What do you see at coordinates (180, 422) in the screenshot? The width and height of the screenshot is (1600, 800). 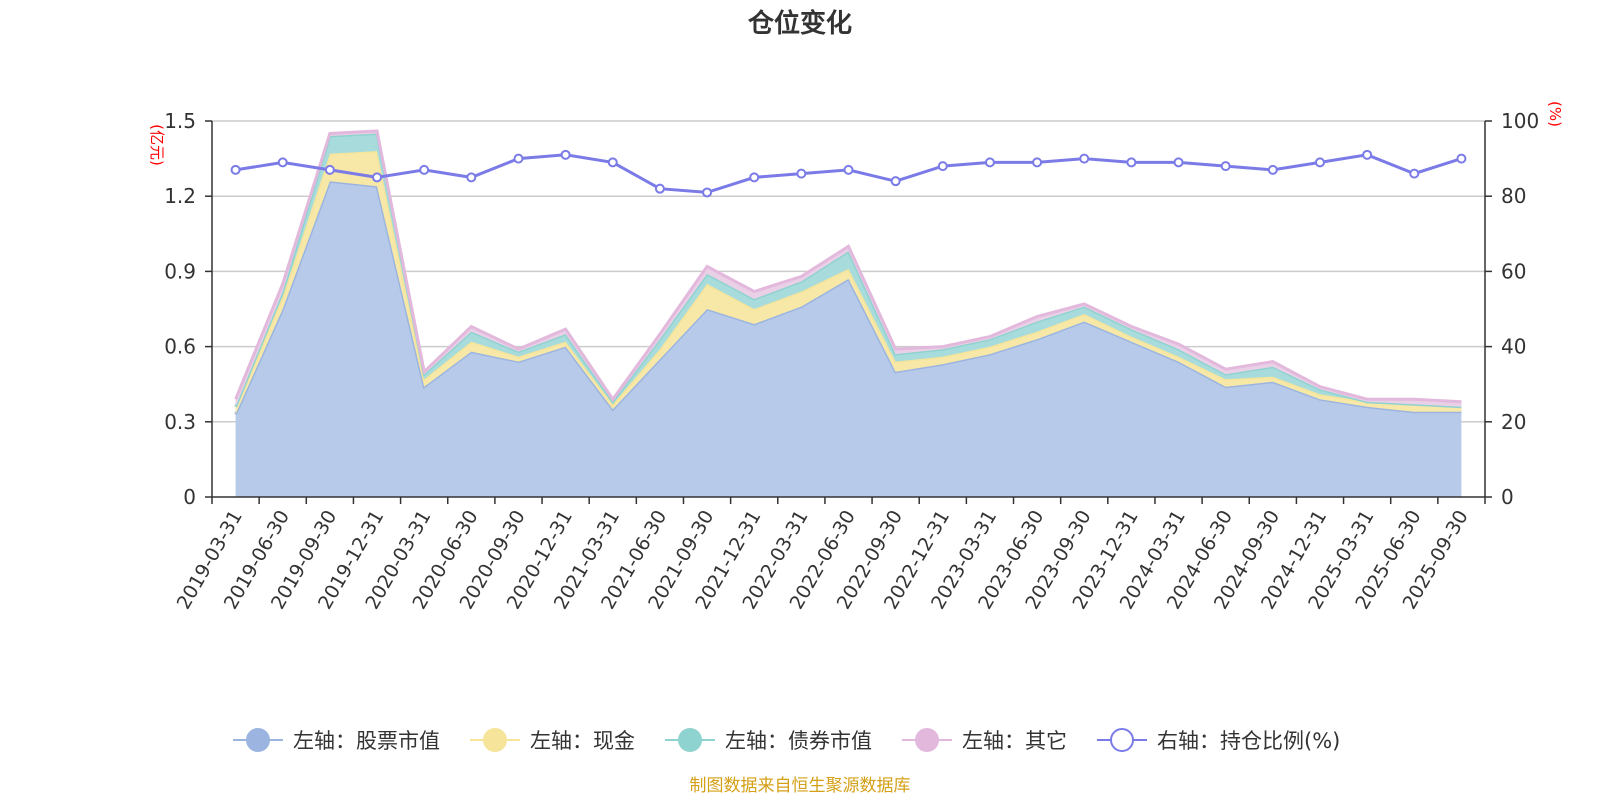 I see `left-axis-tick-label: 0.3` at bounding box center [180, 422].